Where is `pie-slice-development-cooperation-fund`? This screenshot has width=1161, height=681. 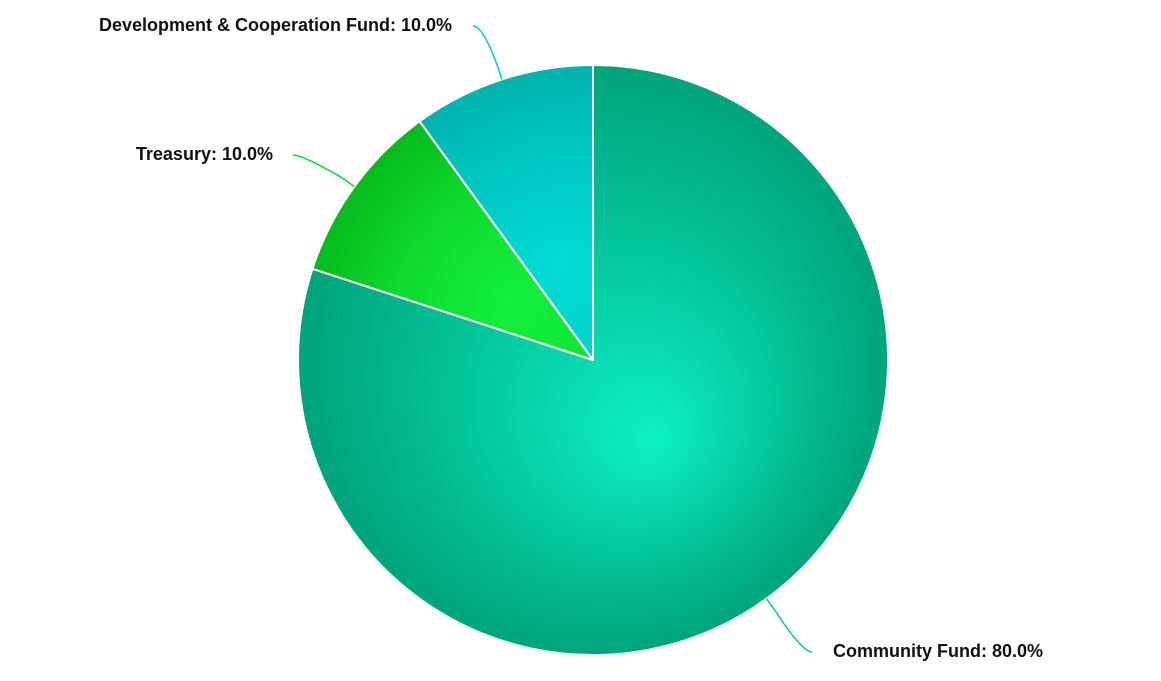
pie-slice-development-cooperation-fund is located at coordinates (506, 212).